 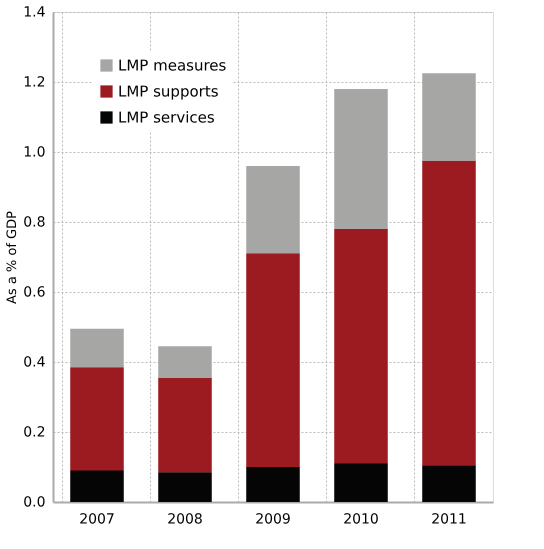 What do you see at coordinates (34, 292) in the screenshot?
I see `y-tick-label: 0.6` at bounding box center [34, 292].